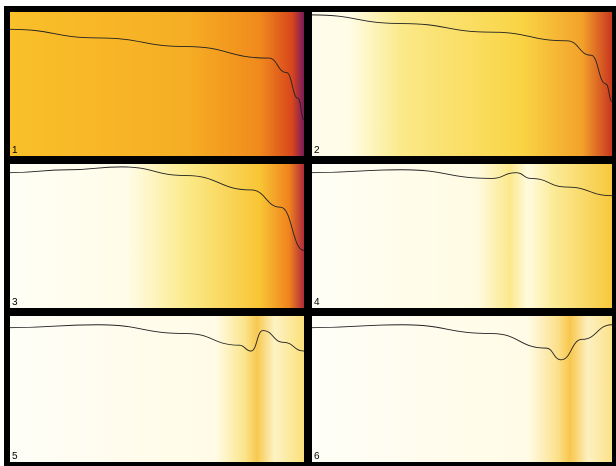  What do you see at coordinates (15, 456) in the screenshot?
I see `panel-label: 5` at bounding box center [15, 456].